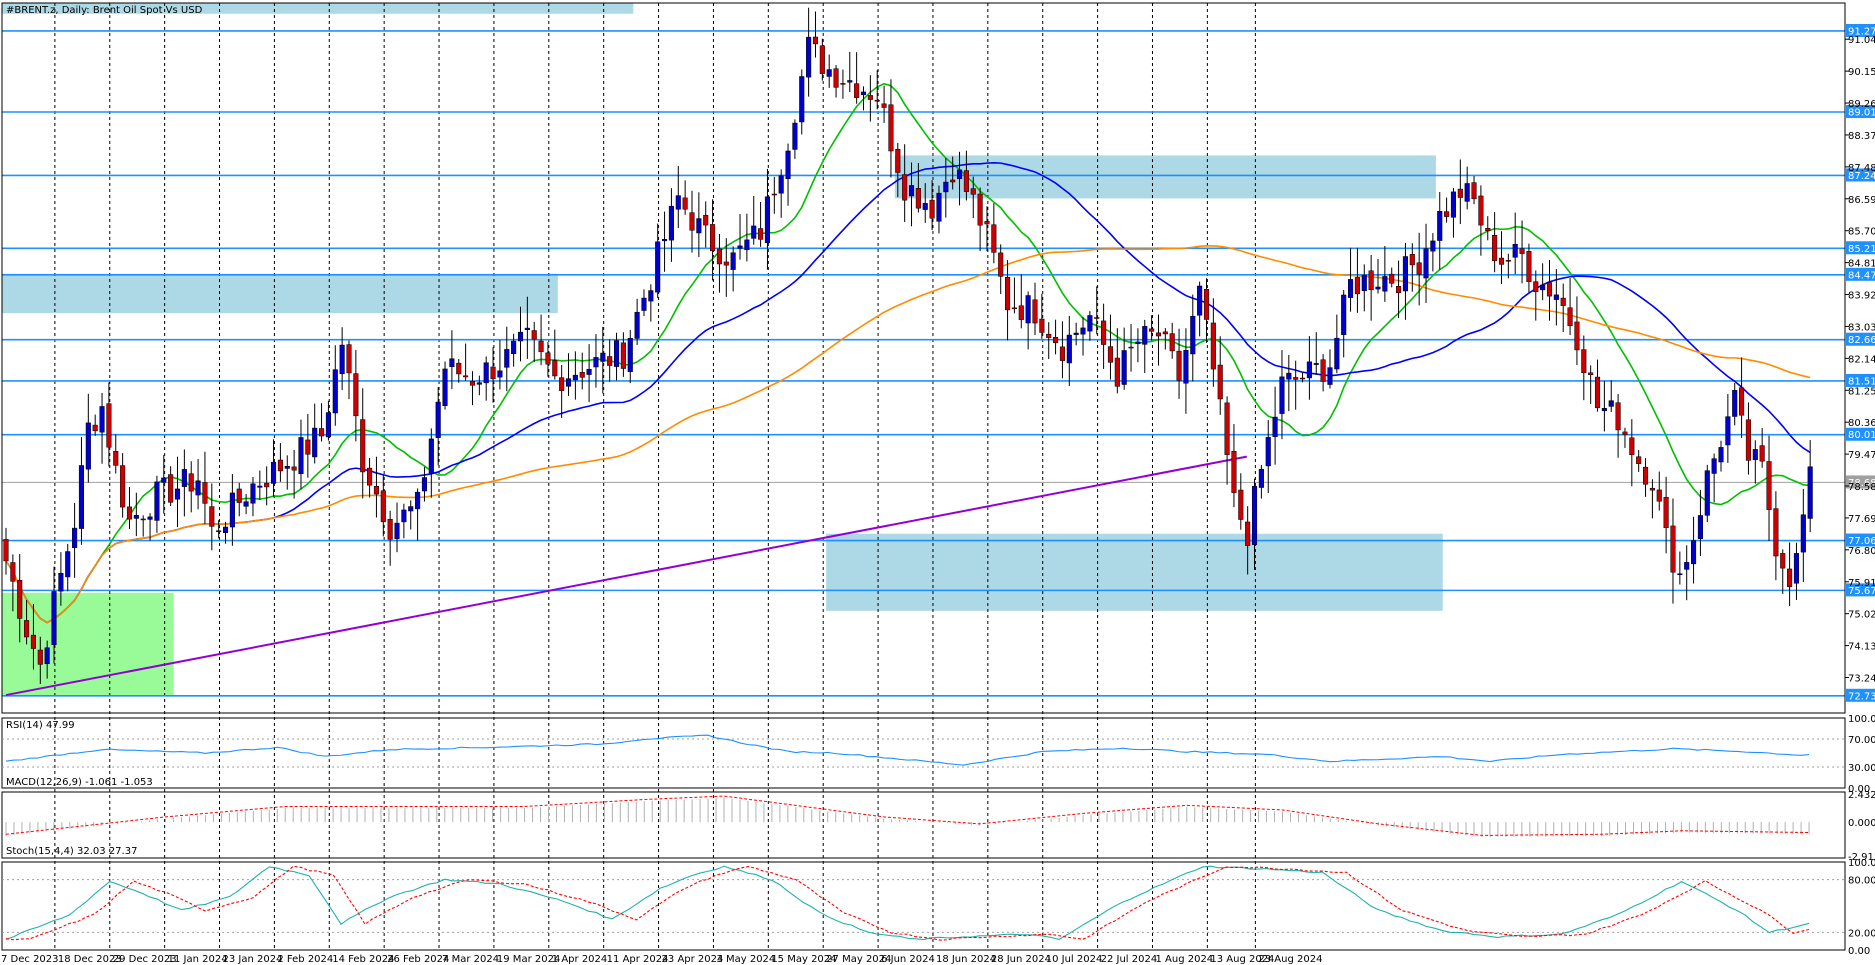 The image size is (1875, 965). Describe the element at coordinates (1861, 615) in the screenshot. I see `price-tick-label: 75.02` at that location.